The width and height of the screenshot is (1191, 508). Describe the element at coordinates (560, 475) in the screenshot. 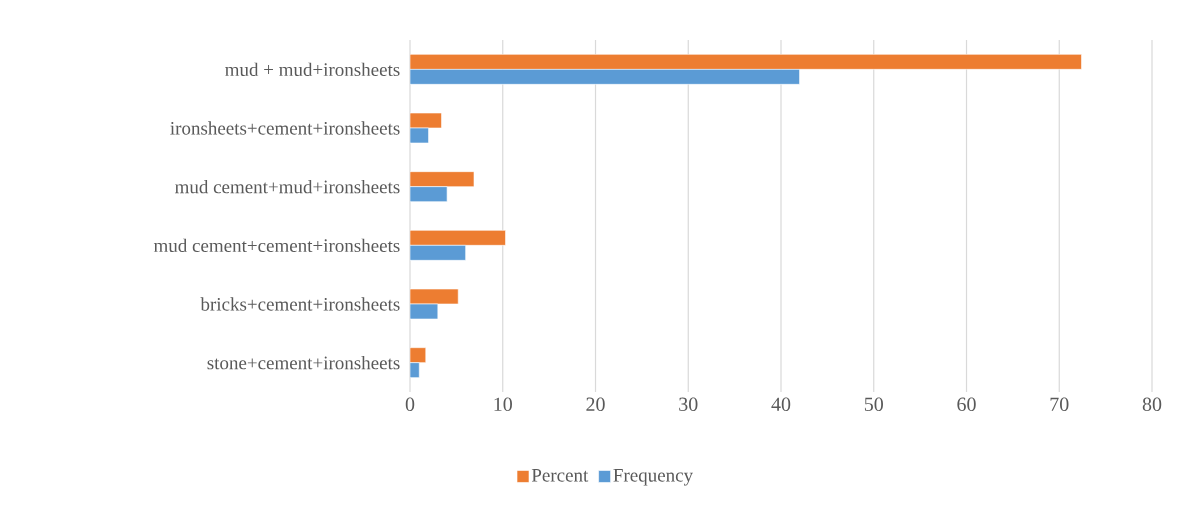

I see `legend-label: Percent` at that location.